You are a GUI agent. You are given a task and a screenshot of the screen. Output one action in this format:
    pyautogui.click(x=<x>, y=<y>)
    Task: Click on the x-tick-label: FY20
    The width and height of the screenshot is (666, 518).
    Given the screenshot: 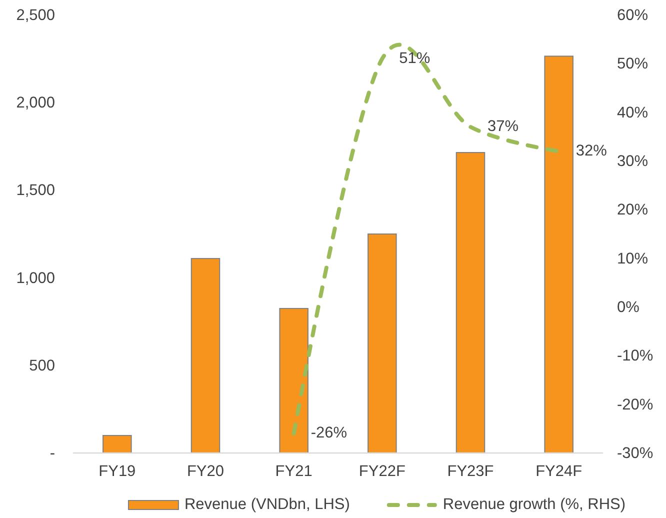 What is the action you would take?
    pyautogui.click(x=205, y=471)
    